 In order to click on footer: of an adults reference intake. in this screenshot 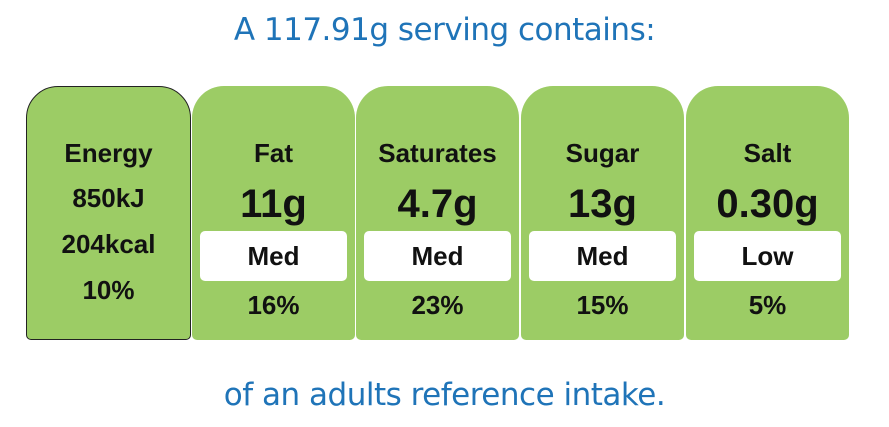, I will do `click(444, 395)`.